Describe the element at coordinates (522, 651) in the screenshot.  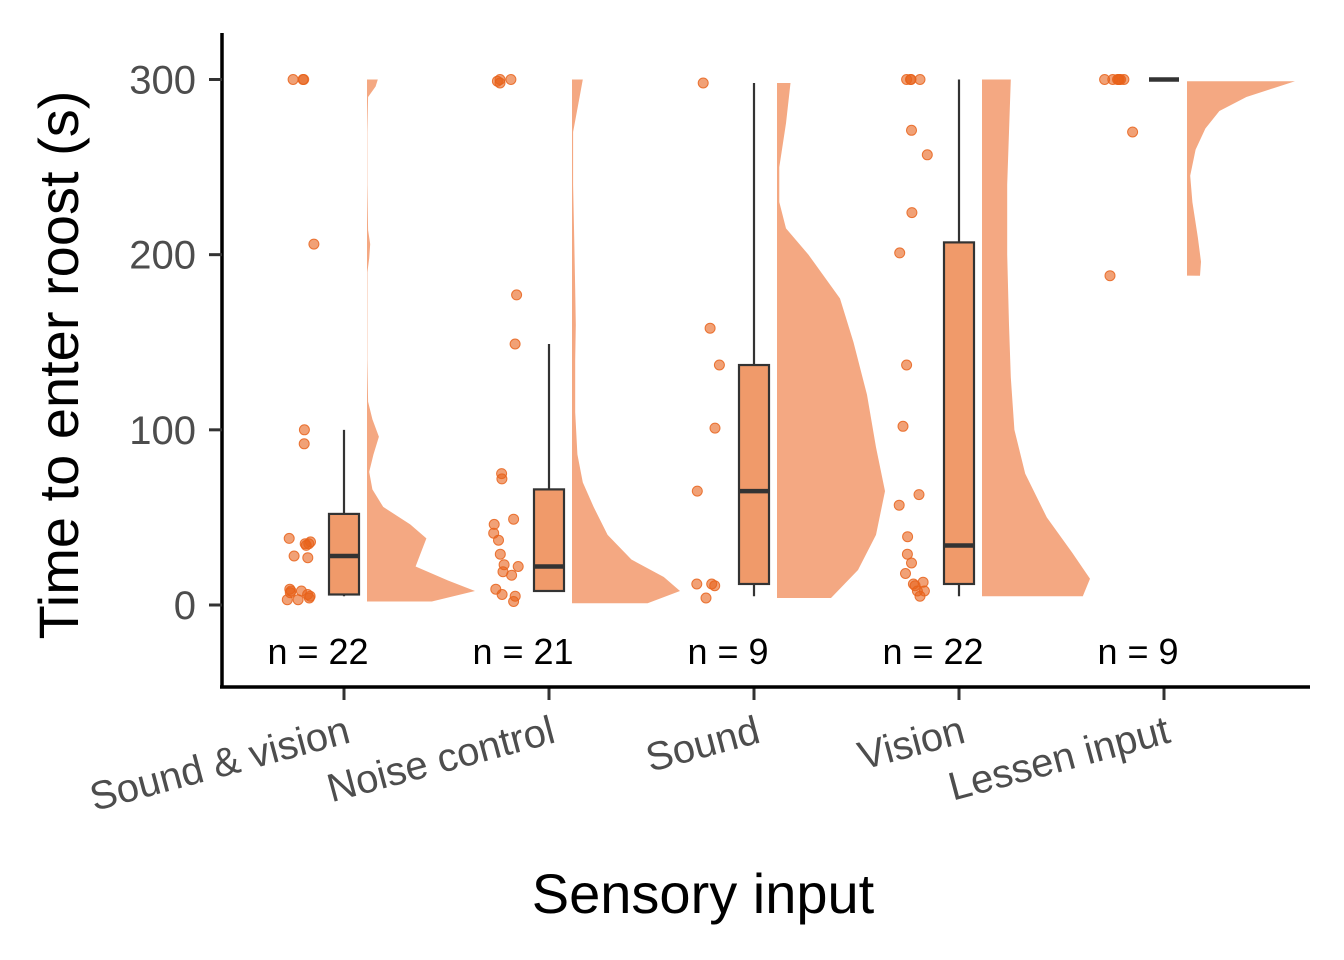
I see `n-label: n = 21` at that location.